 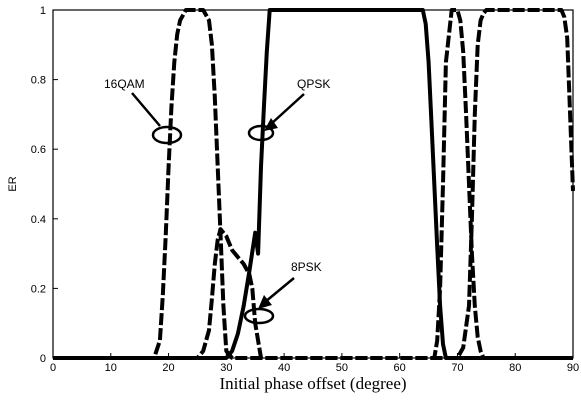 I want to click on y-tick-label: 0.6, so click(x=38, y=150).